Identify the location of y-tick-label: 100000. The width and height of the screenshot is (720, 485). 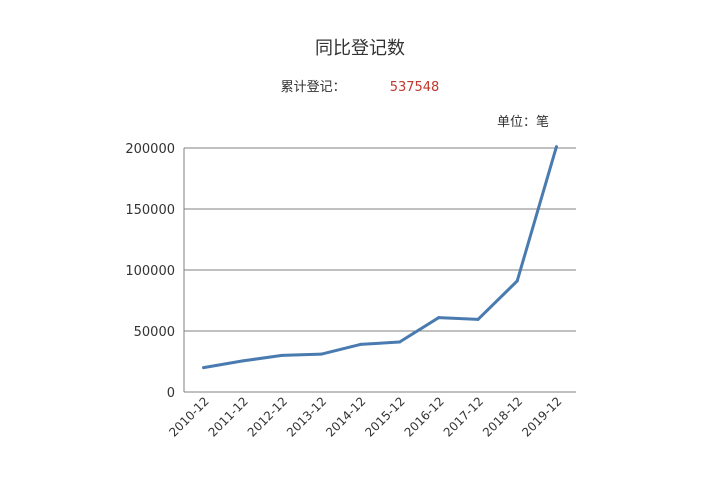
(150, 271).